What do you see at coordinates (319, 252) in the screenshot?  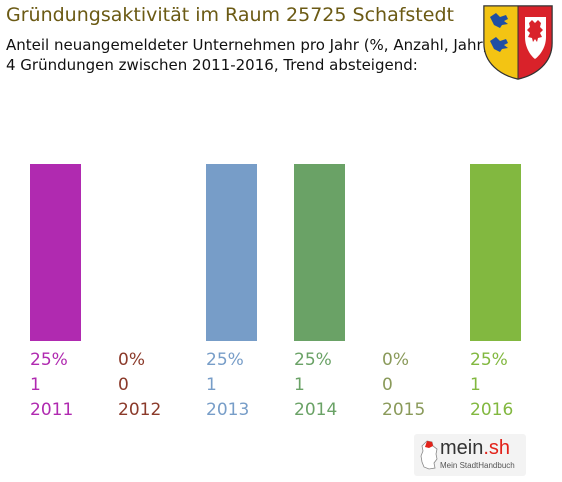 I see `bar-2014` at bounding box center [319, 252].